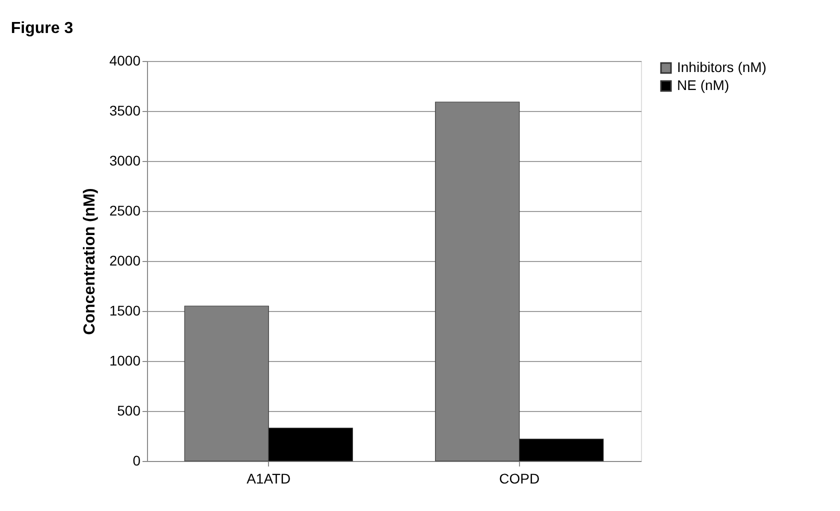  What do you see at coordinates (129, 410) in the screenshot?
I see `y-tick-label: 500` at bounding box center [129, 410].